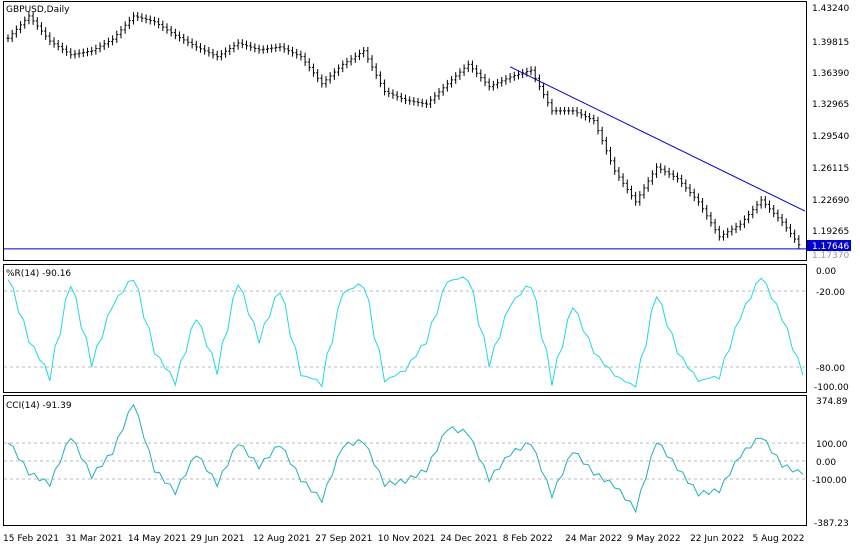 The image size is (860, 554). Describe the element at coordinates (343, 539) in the screenshot. I see `x-tick-label: 27 Sep 2021` at that location.